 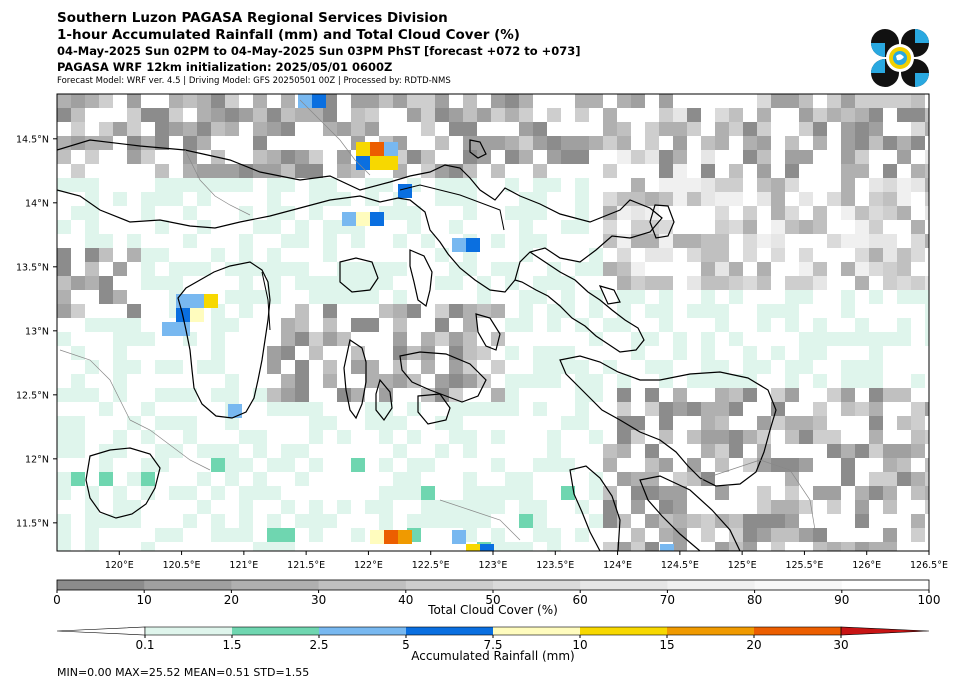 I want to click on cloud-colorbar-segment, so click(x=798, y=585).